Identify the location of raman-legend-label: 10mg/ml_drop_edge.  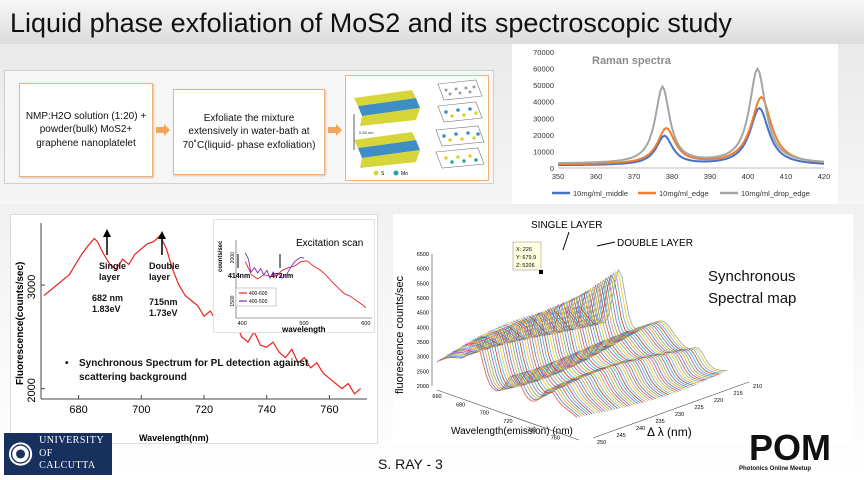
(775, 193).